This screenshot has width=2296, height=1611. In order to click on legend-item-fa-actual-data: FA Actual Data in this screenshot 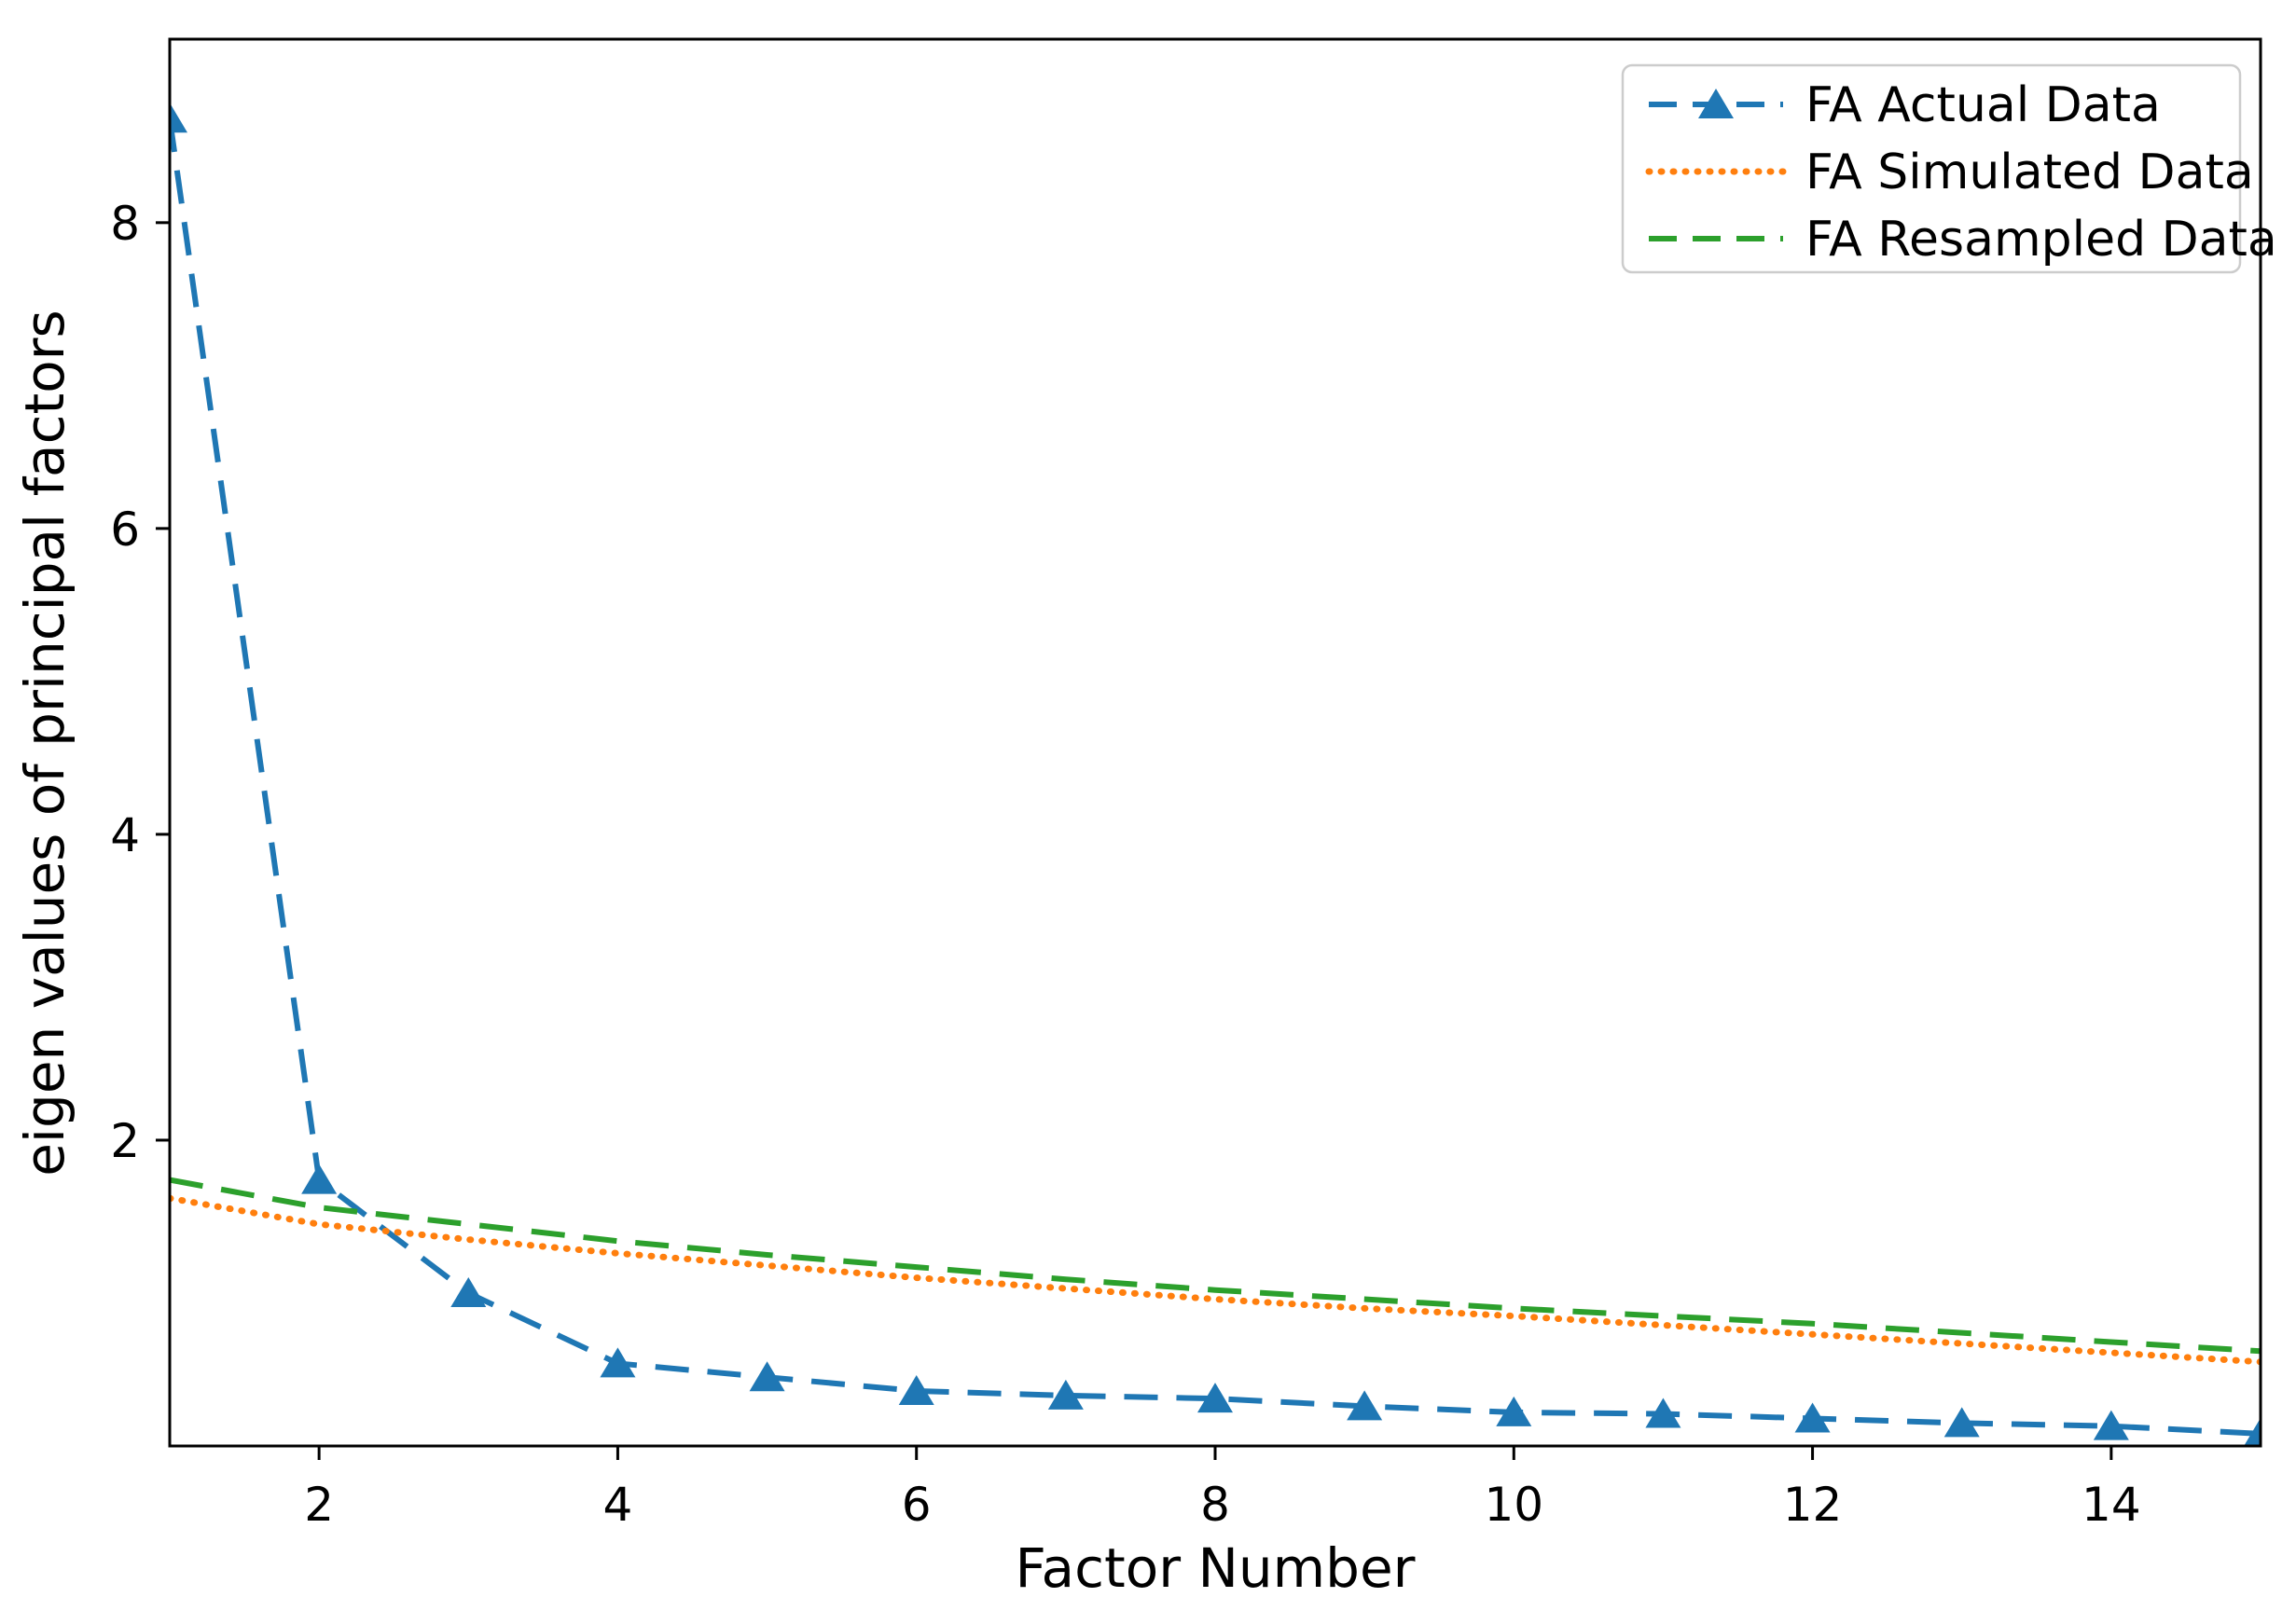, I will do `click(1905, 105)`.